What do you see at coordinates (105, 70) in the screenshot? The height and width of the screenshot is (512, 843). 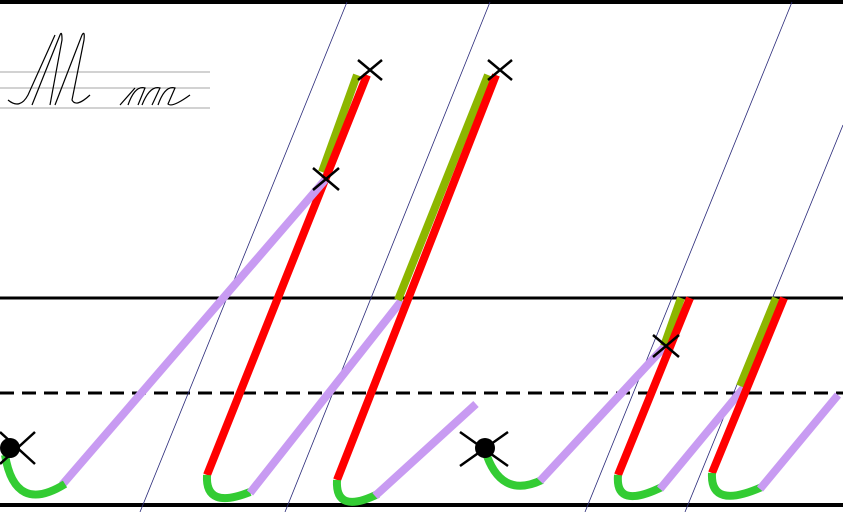 I see `sample-letters` at bounding box center [105, 70].